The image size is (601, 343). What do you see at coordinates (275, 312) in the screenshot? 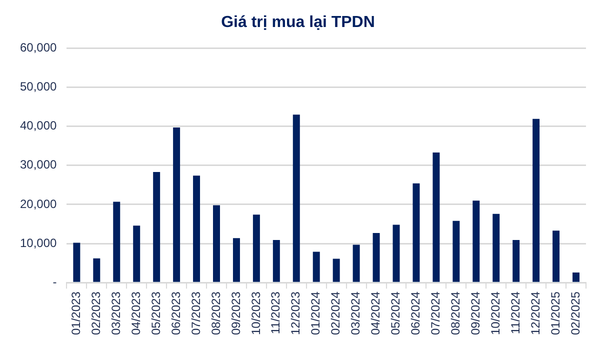
I see `x-tick-label: 11/2023` at bounding box center [275, 312].